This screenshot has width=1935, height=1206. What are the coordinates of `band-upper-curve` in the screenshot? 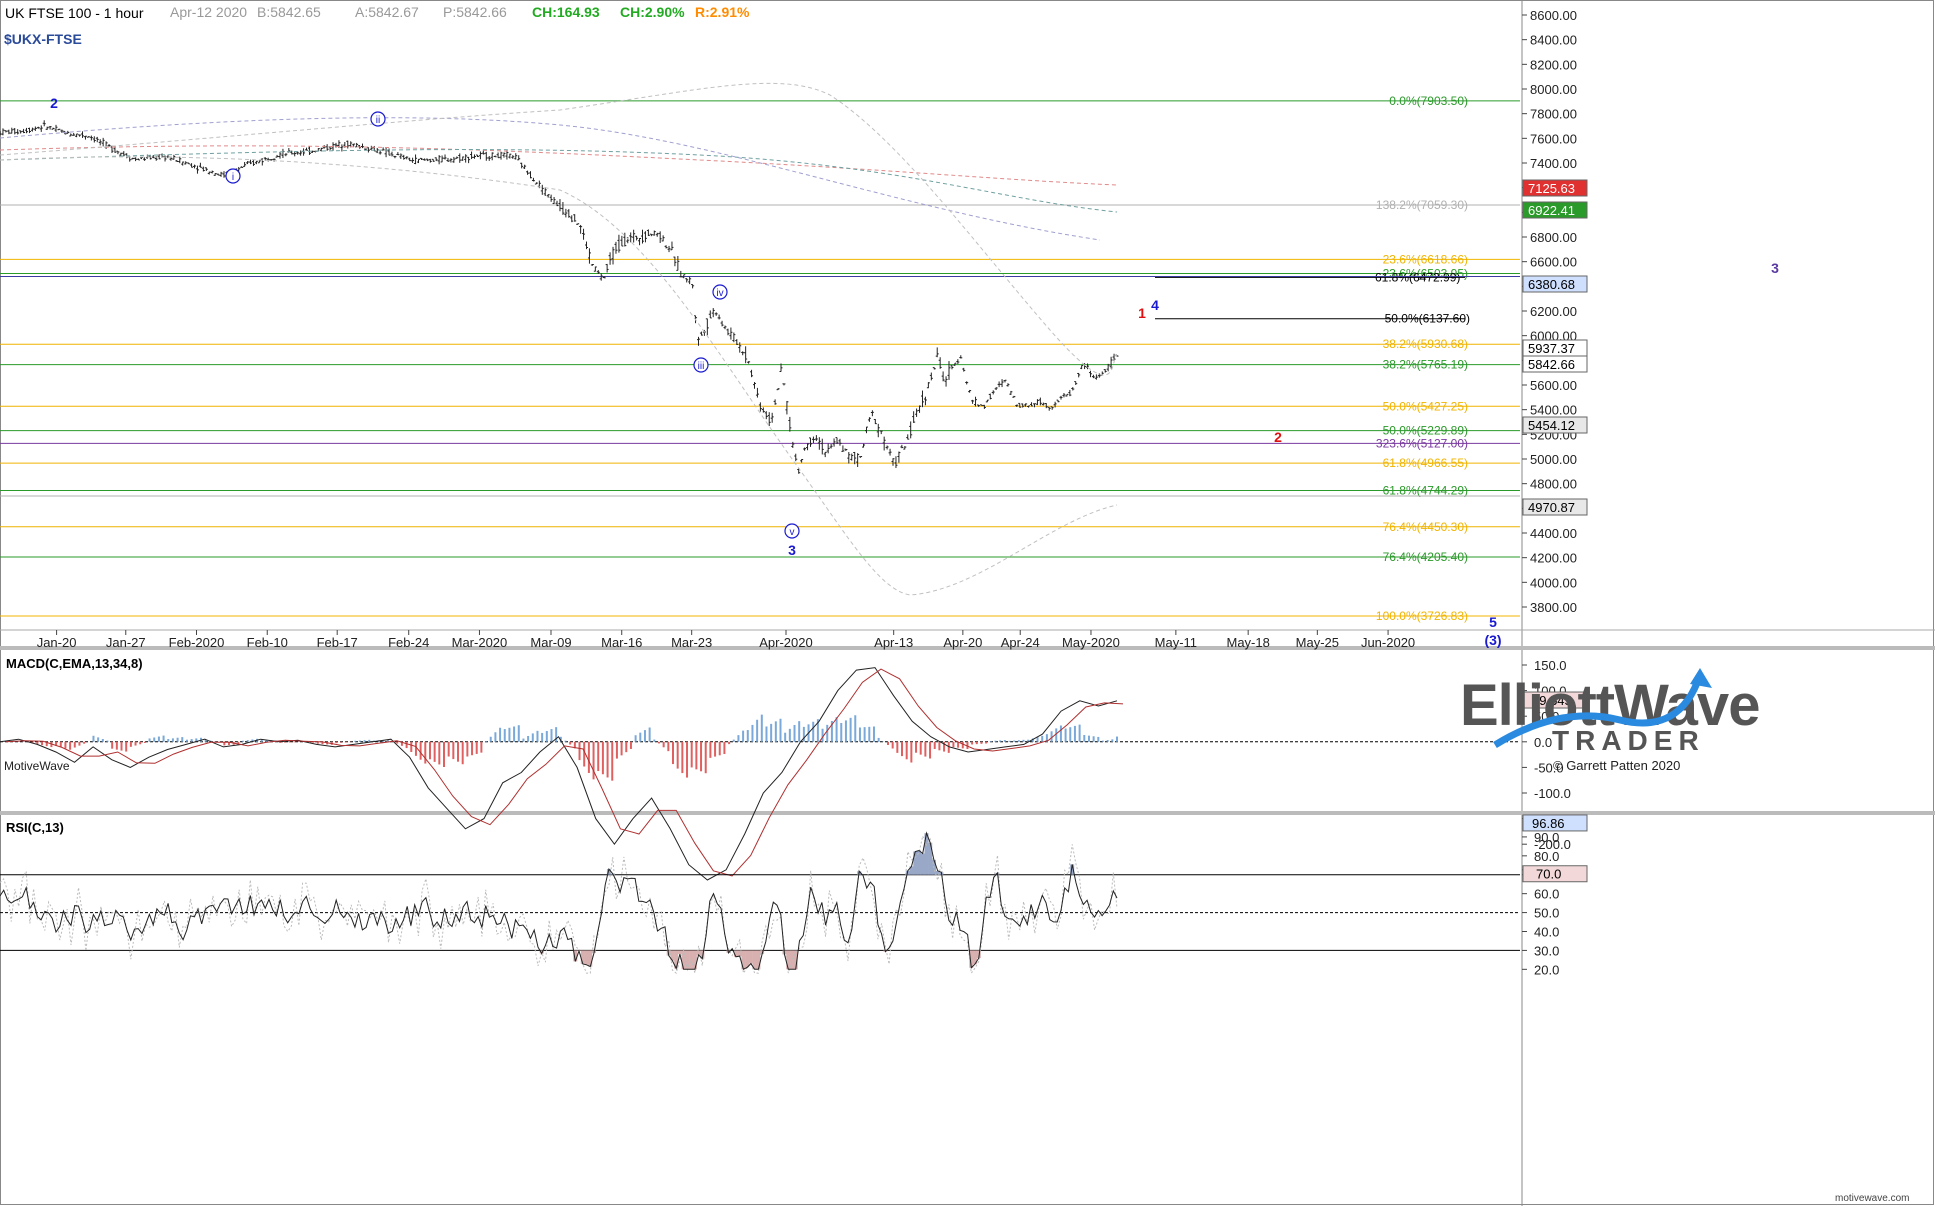 It's located at (559, 229).